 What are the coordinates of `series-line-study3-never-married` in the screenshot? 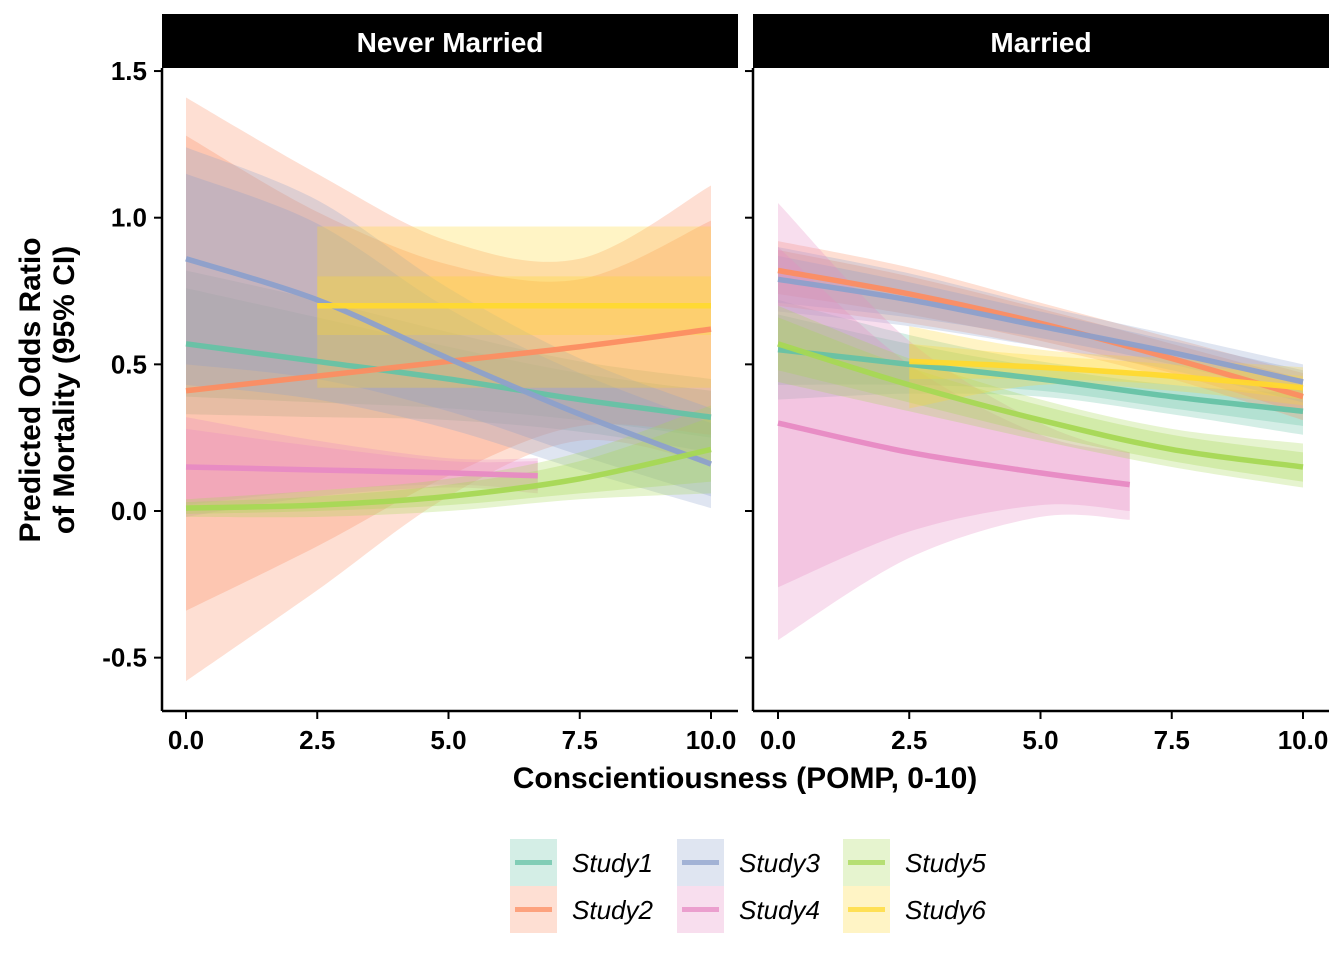 It's located at (448, 361).